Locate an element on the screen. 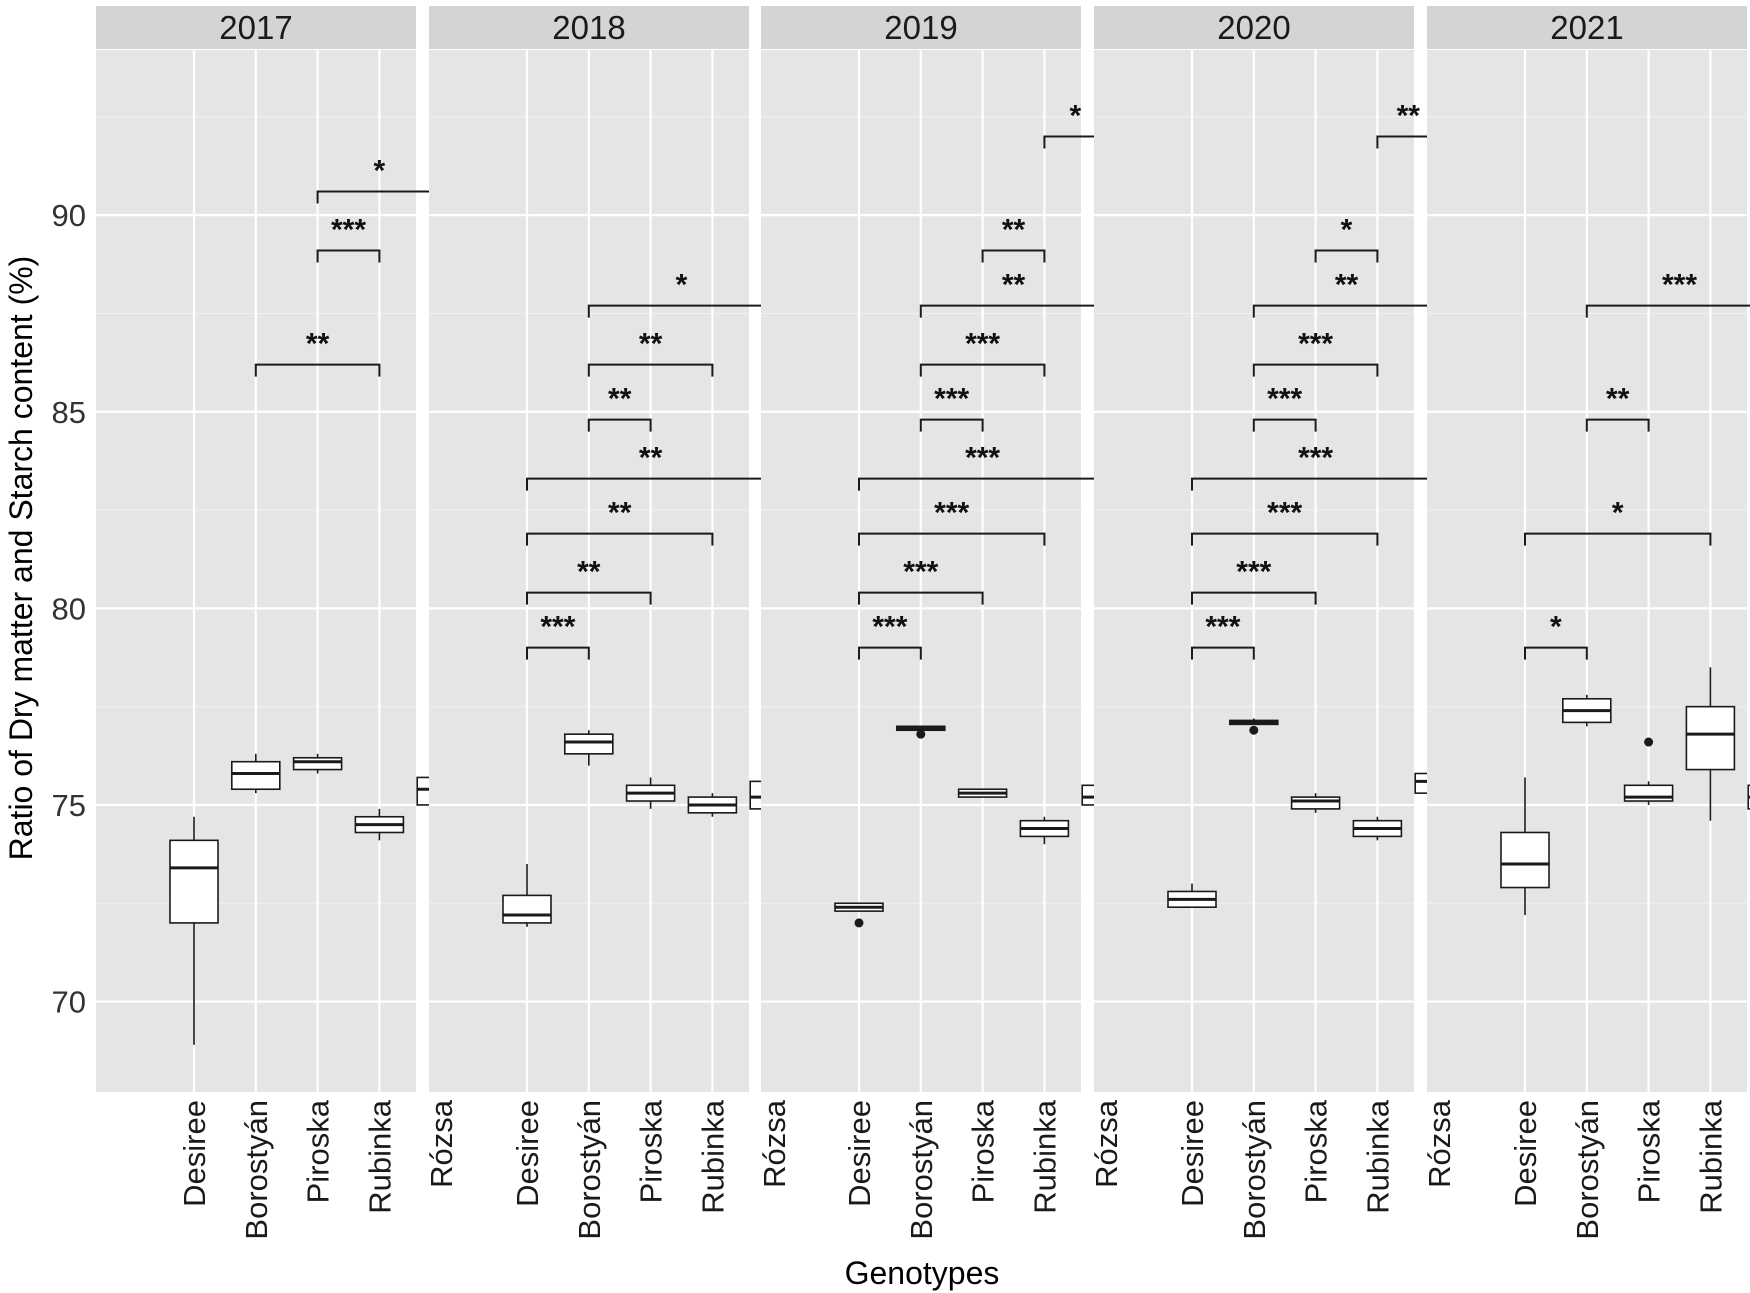  strip-label: 2017 is located at coordinates (255, 27).